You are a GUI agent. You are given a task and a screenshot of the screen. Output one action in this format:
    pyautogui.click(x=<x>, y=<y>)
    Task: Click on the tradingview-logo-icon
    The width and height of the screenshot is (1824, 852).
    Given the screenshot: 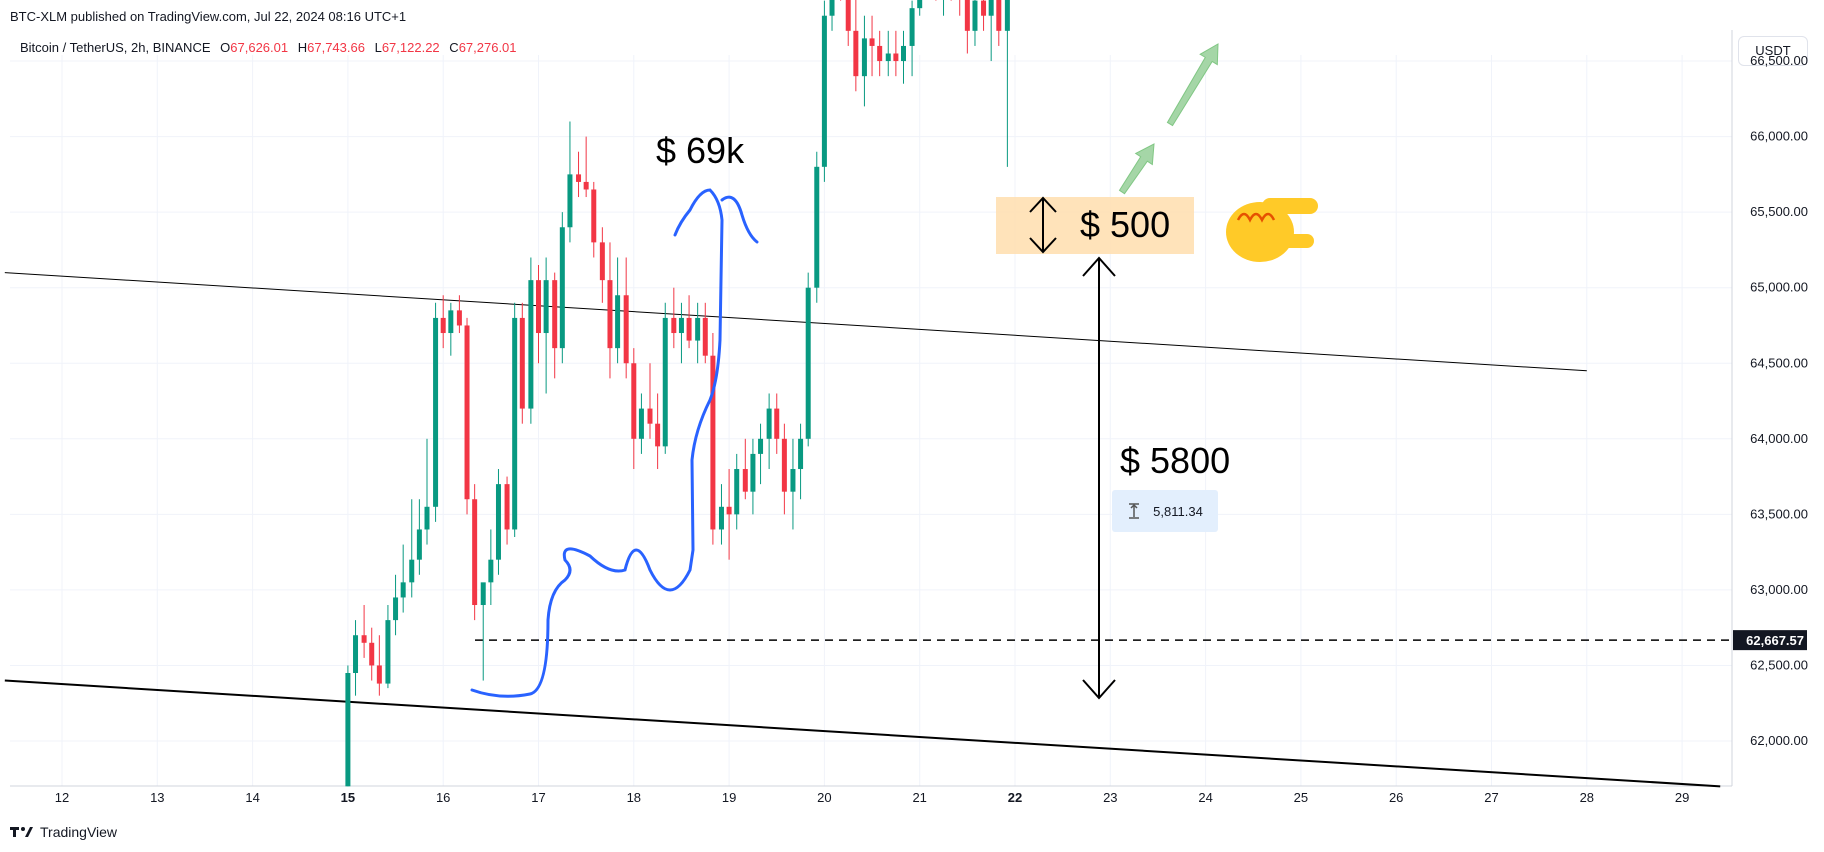 What is the action you would take?
    pyautogui.click(x=21, y=832)
    